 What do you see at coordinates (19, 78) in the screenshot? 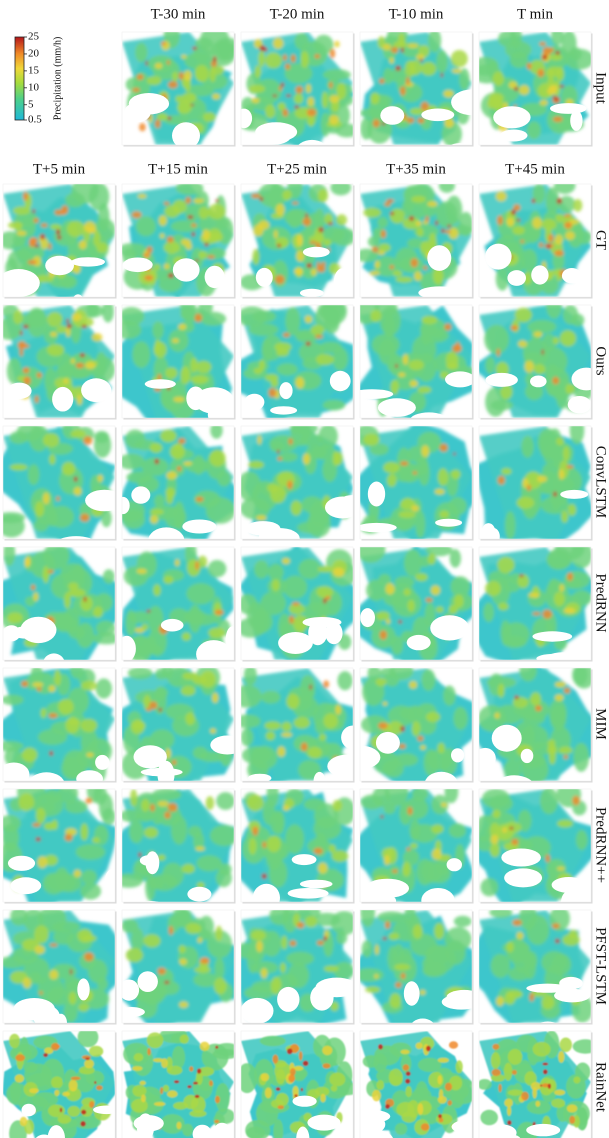
I see `colorbar` at bounding box center [19, 78].